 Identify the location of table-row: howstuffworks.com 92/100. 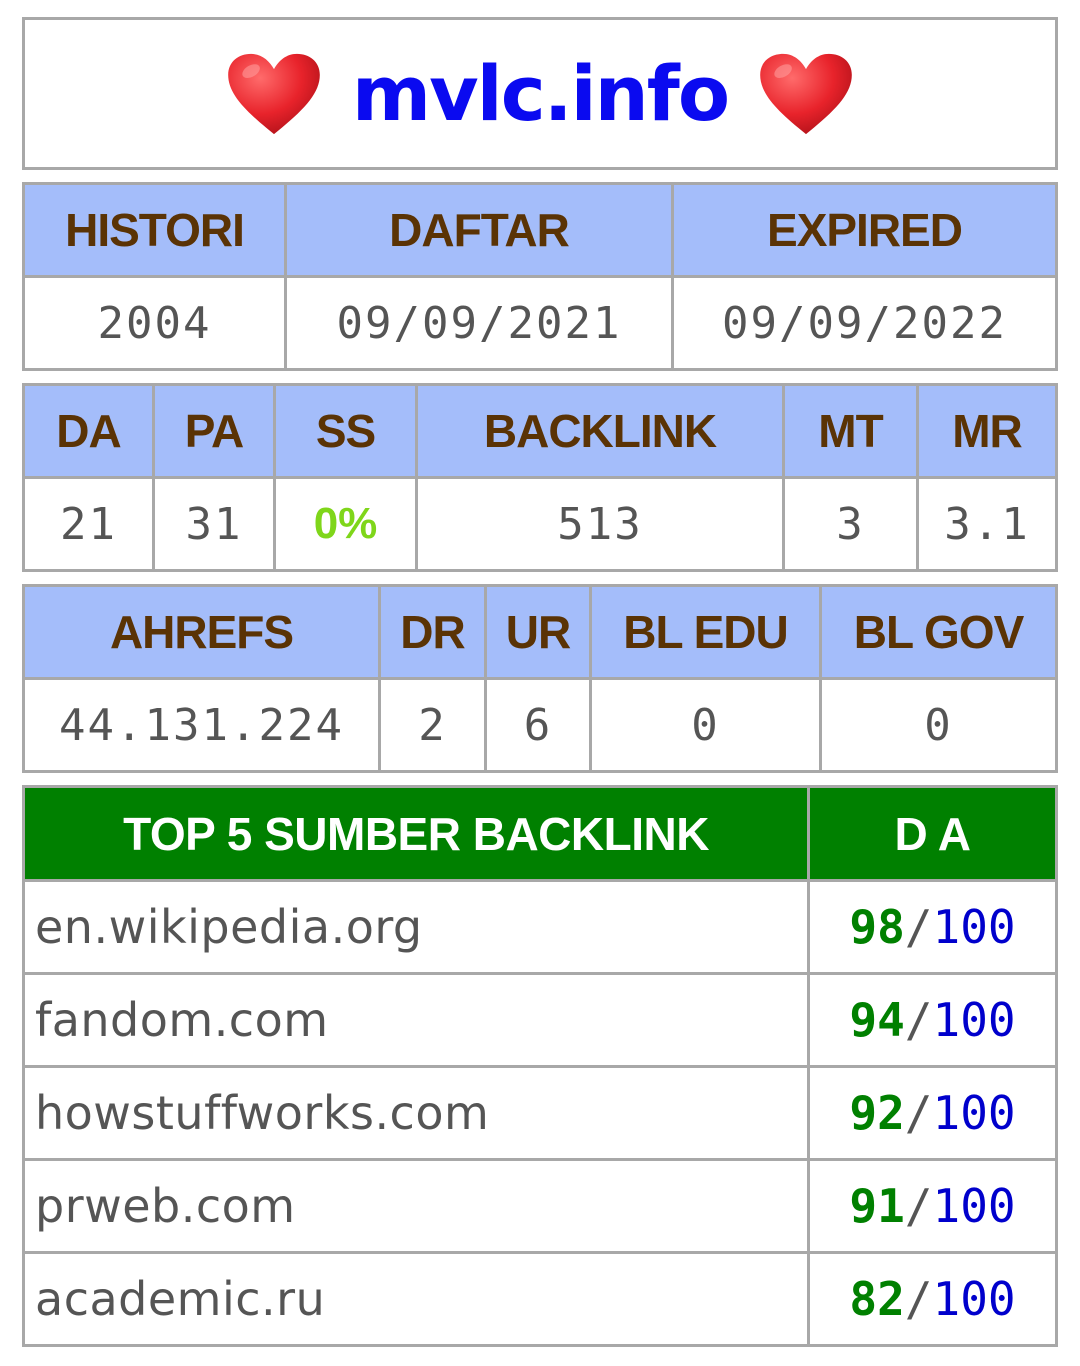
(540, 1113).